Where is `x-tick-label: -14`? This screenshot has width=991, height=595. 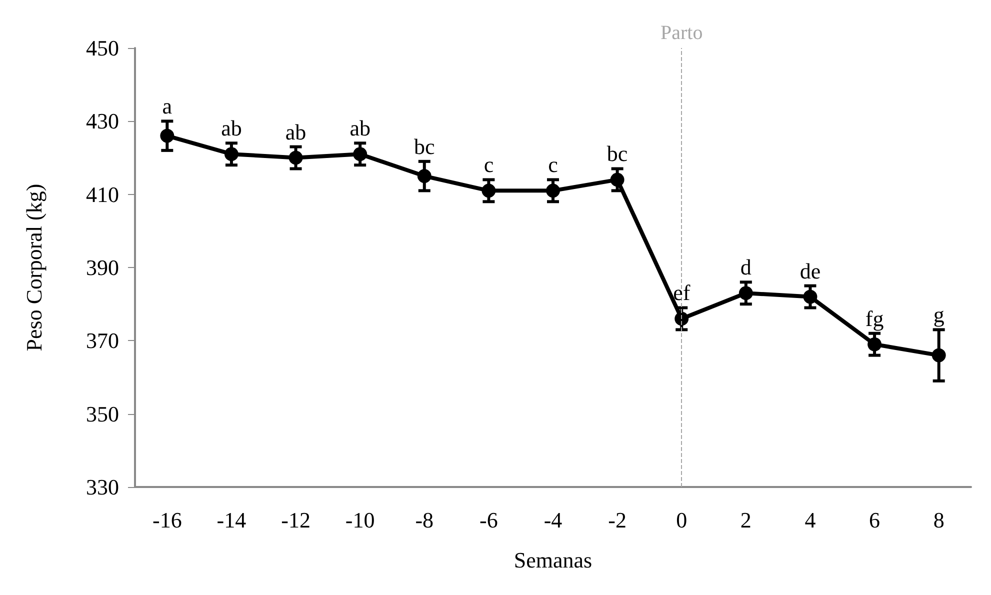
x-tick-label: -14 is located at coordinates (231, 520).